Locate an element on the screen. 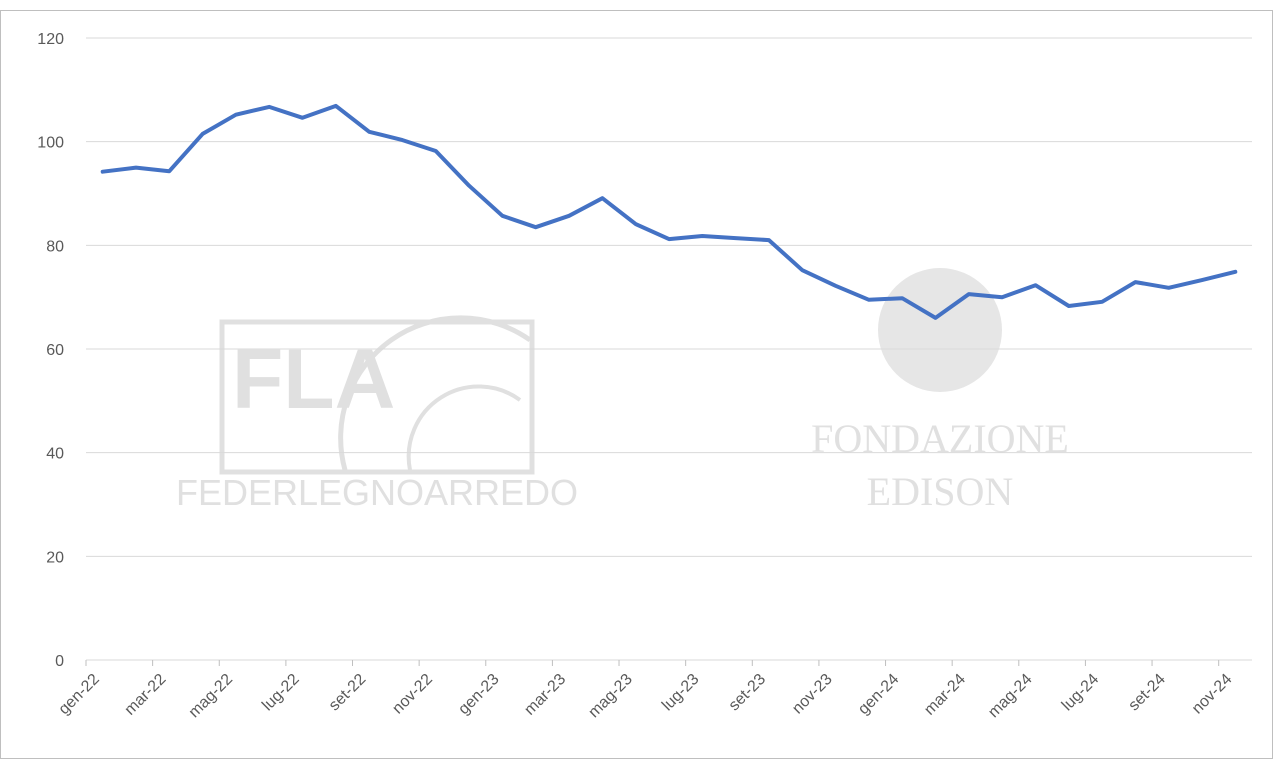 This screenshot has height=760, width=1274. x-tick-label: mag-23 is located at coordinates (610, 696).